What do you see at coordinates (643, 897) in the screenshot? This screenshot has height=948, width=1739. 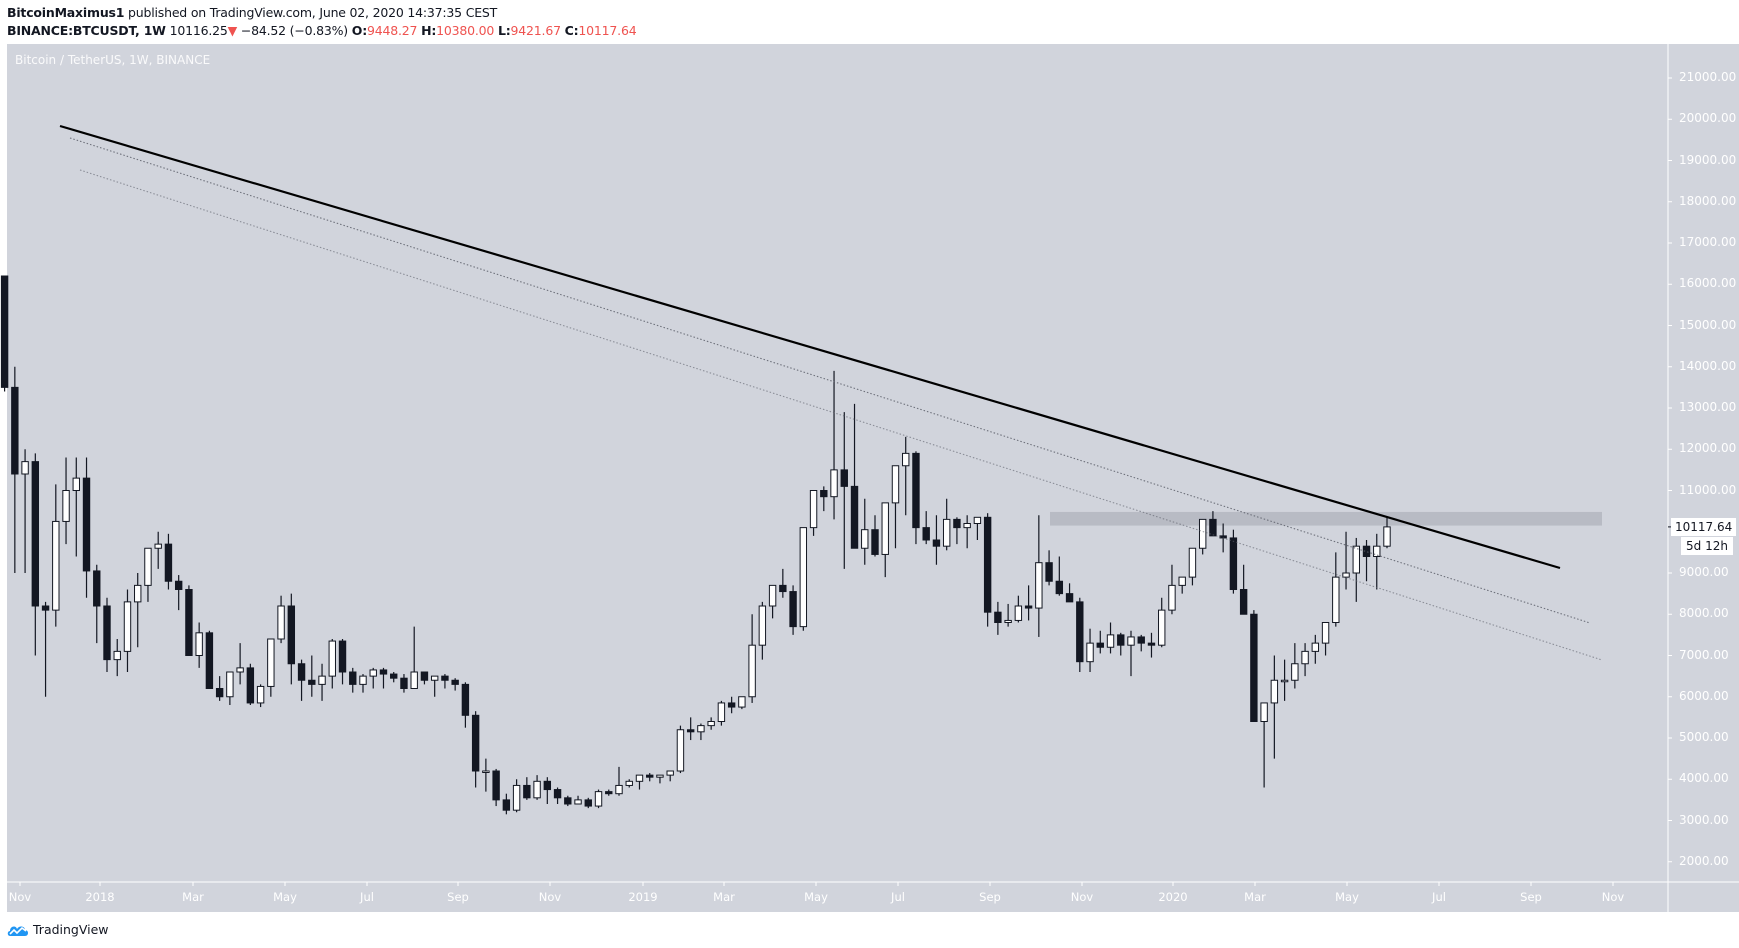 I see `time-axis-label: 2019` at bounding box center [643, 897].